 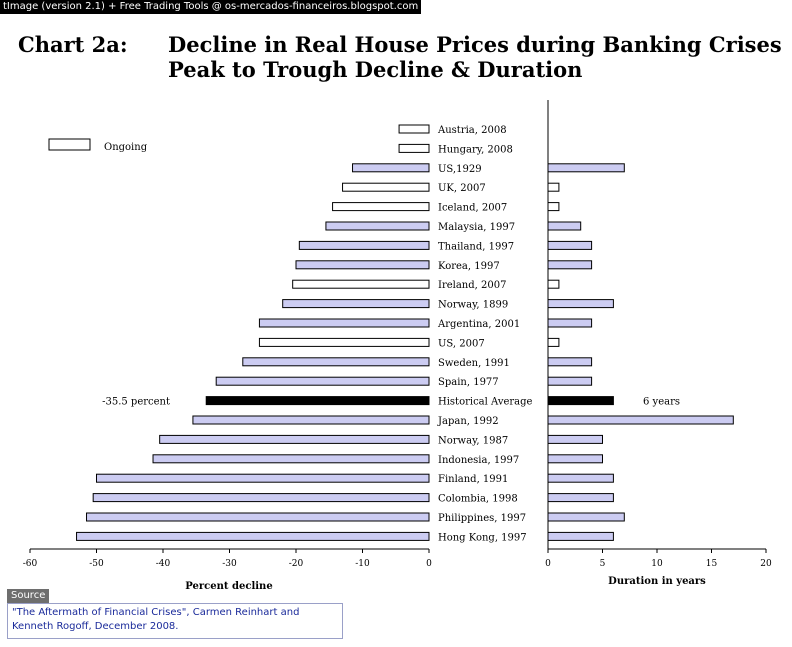 What do you see at coordinates (603, 564) in the screenshot?
I see `x-tick-label: 5` at bounding box center [603, 564].